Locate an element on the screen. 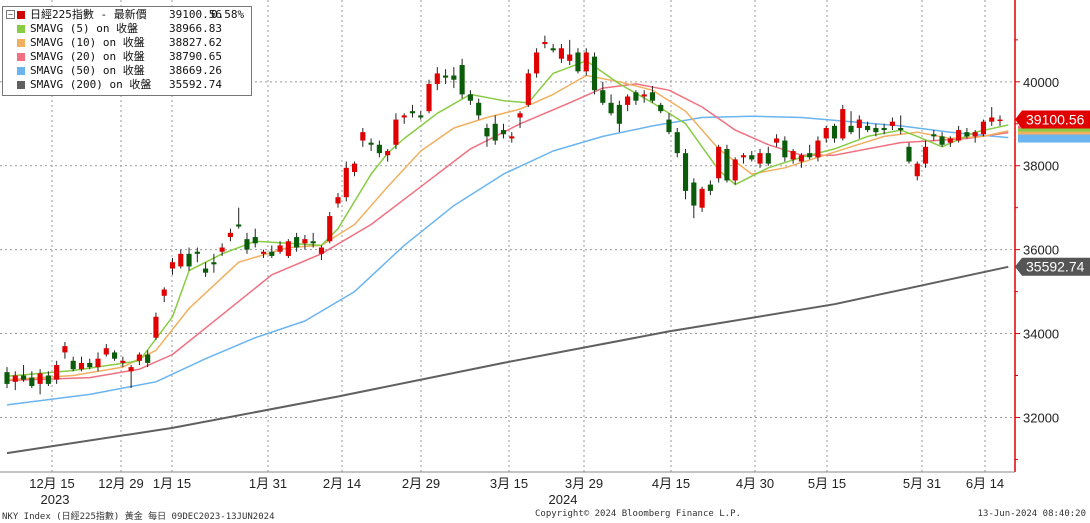  legend-item: 日經225指數 - 最新價 39100.56 0.58% is located at coordinates (127, 15).